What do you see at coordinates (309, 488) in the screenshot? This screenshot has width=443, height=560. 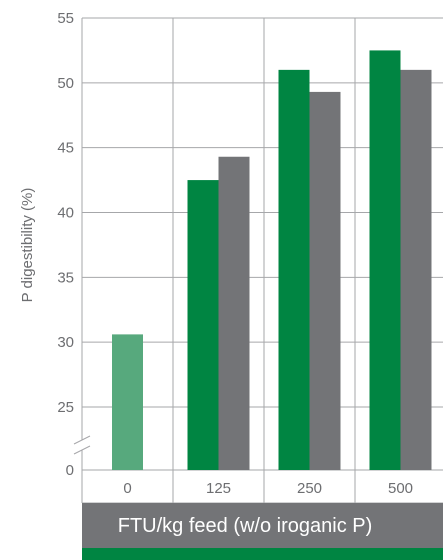 I see `x-tick-label: 250` at bounding box center [309, 488].